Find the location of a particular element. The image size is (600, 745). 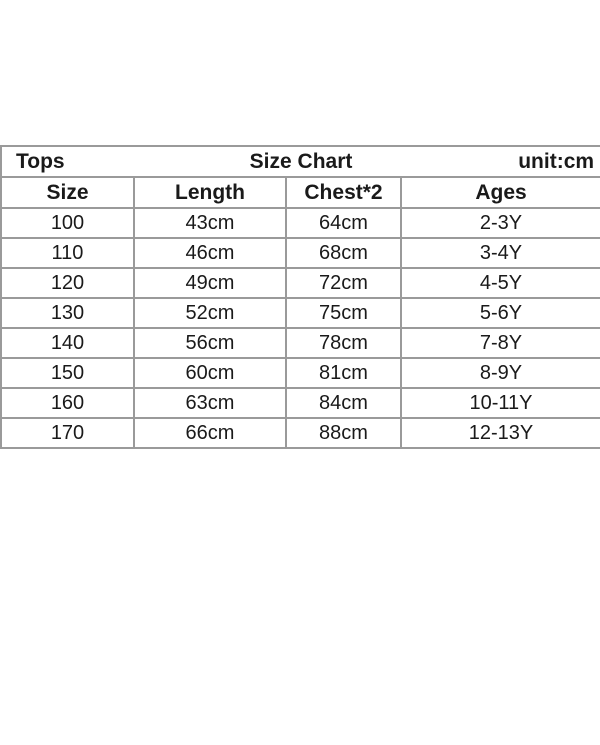

cell-ages: 5-6Y is located at coordinates (499, 313).